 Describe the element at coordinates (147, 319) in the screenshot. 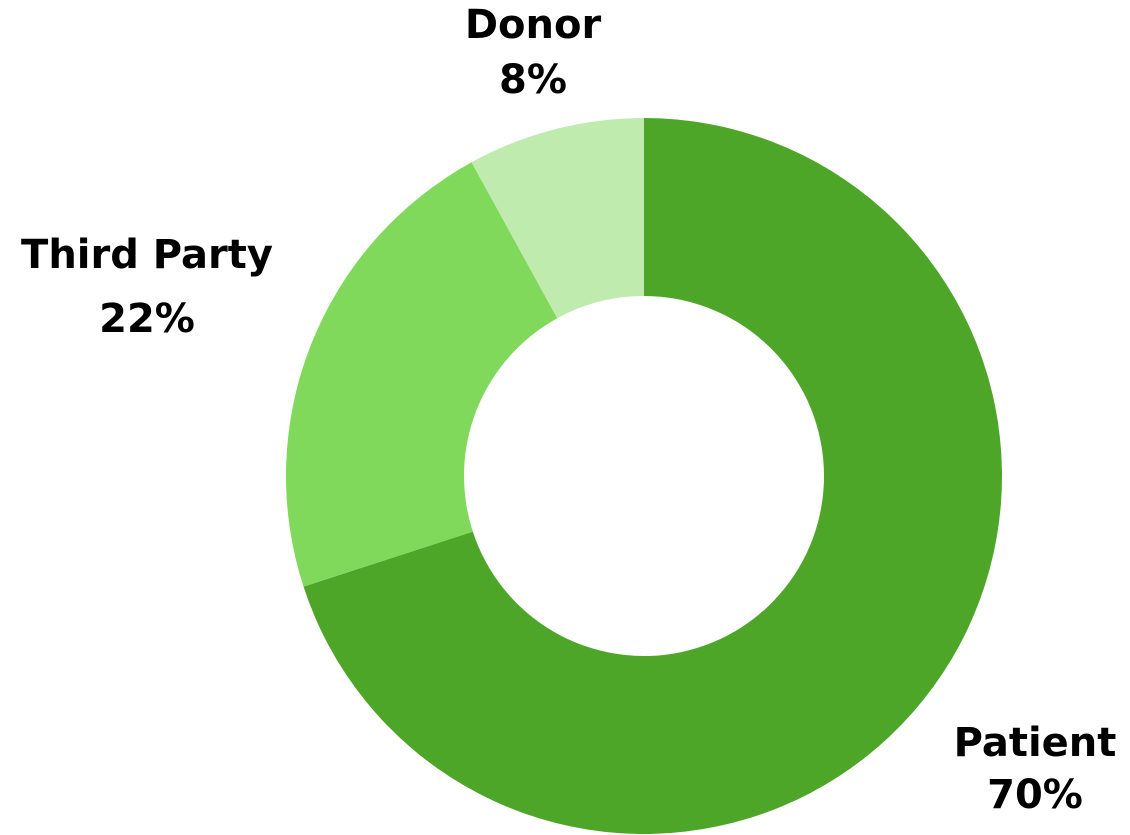

I see `slice-value-third-party: 22%` at that location.